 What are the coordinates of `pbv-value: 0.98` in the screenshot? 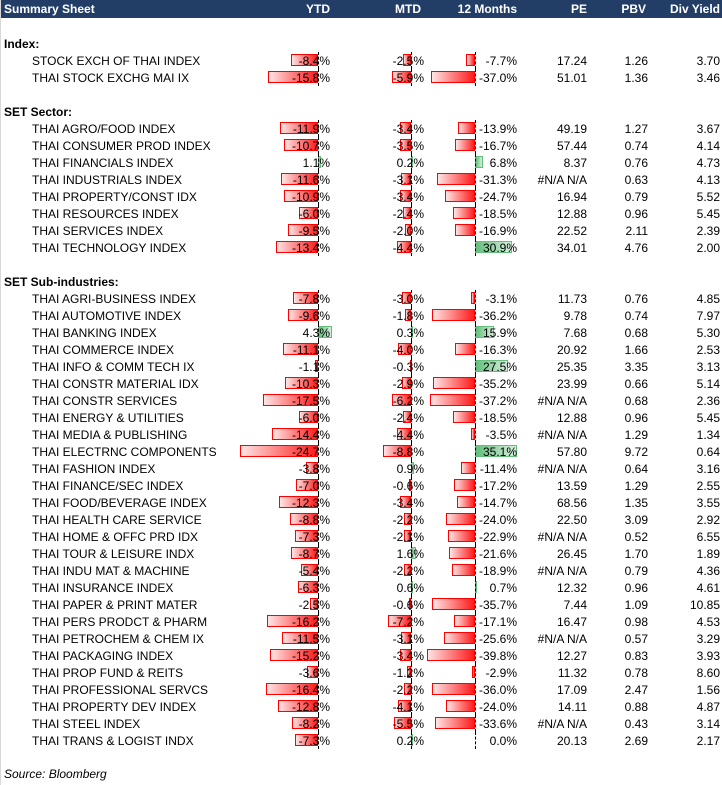 It's located at (636, 622).